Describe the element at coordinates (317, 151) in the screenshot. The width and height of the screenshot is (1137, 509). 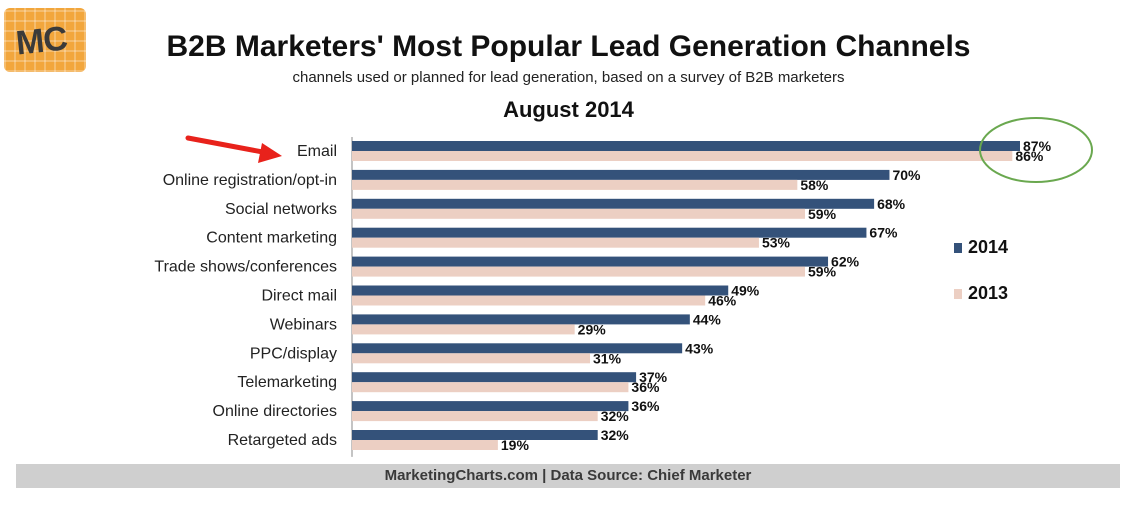
I see `category-label: Email` at that location.